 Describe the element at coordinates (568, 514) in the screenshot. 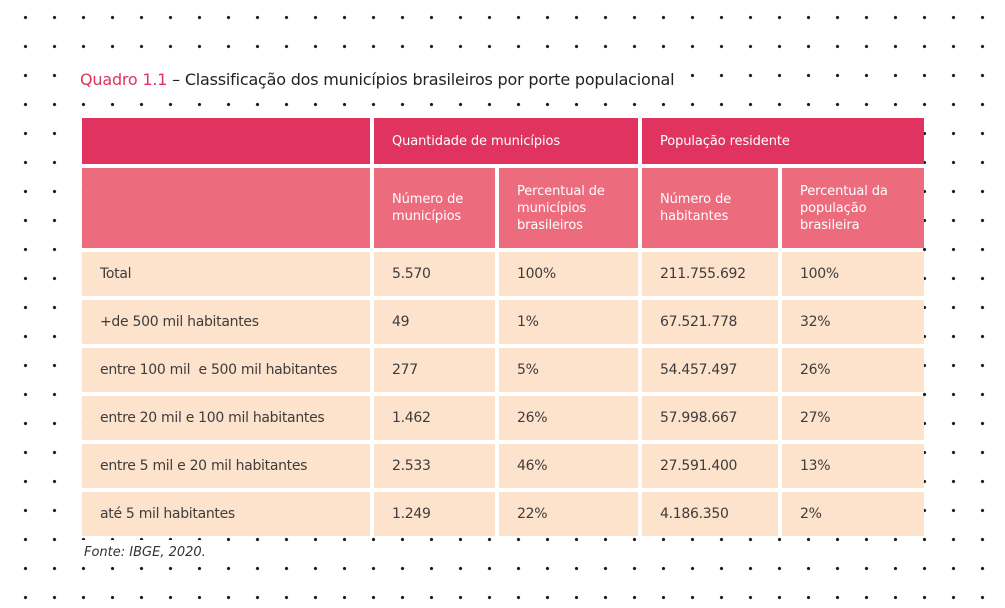

I see `cell-percentual-municipios: 22%` at that location.